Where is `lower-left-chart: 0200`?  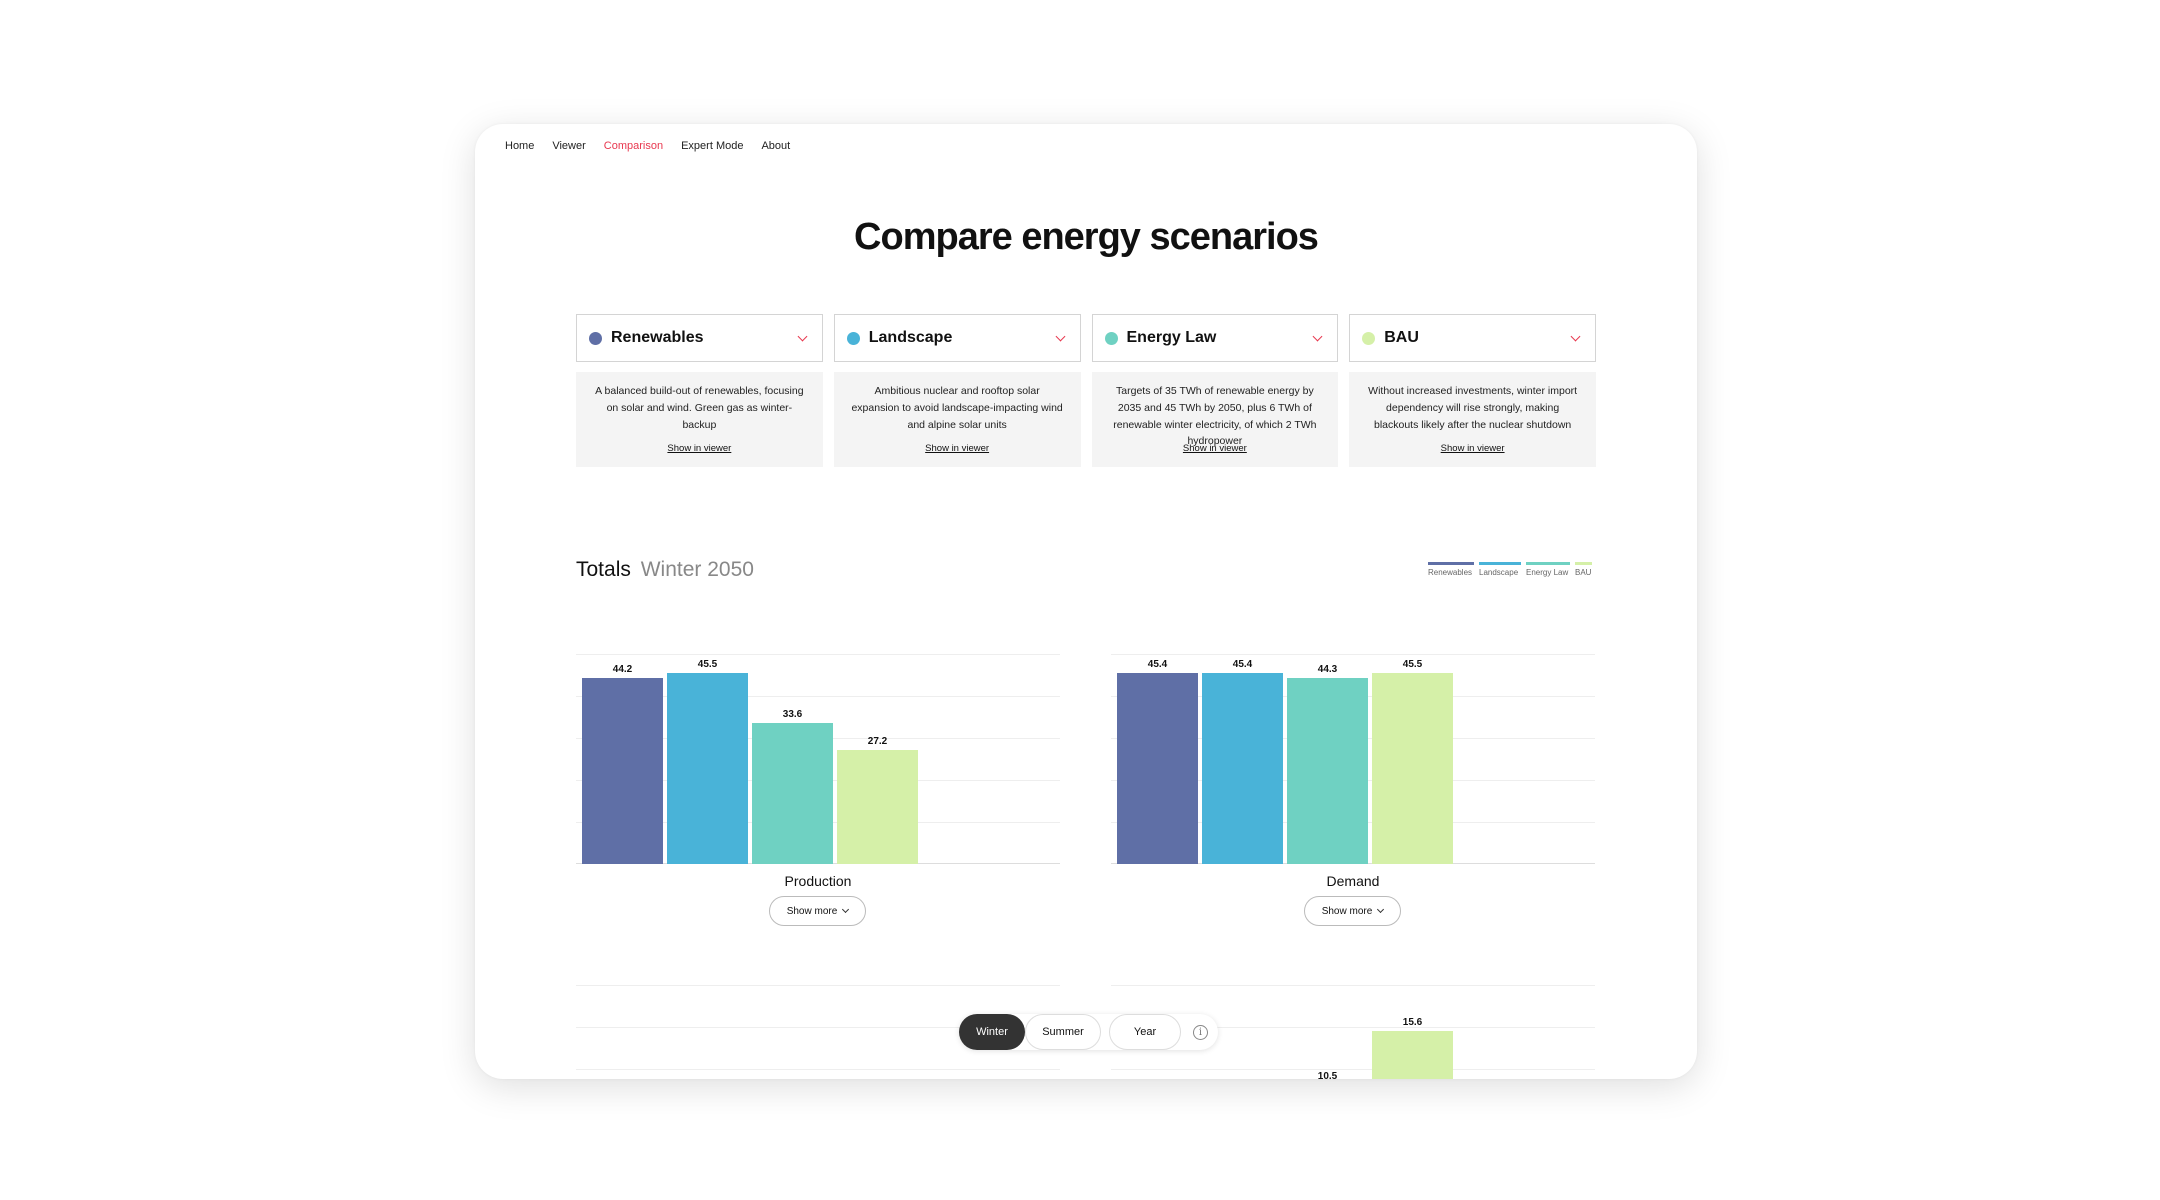
lower-left-chart: 0200 is located at coordinates (818, 1032).